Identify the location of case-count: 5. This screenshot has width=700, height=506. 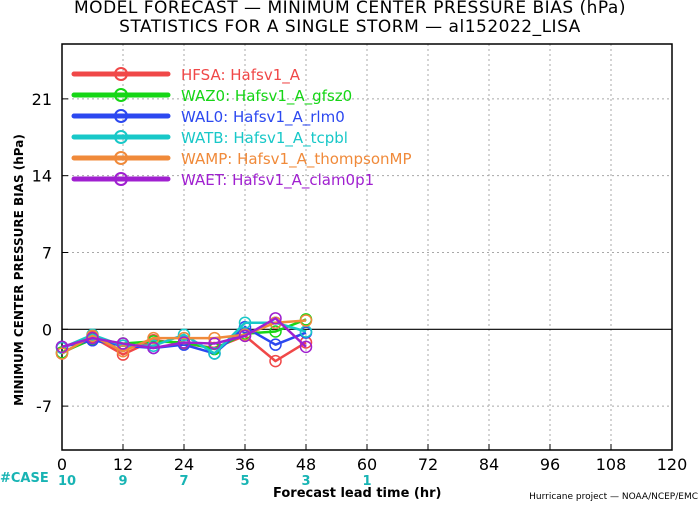
(244, 481).